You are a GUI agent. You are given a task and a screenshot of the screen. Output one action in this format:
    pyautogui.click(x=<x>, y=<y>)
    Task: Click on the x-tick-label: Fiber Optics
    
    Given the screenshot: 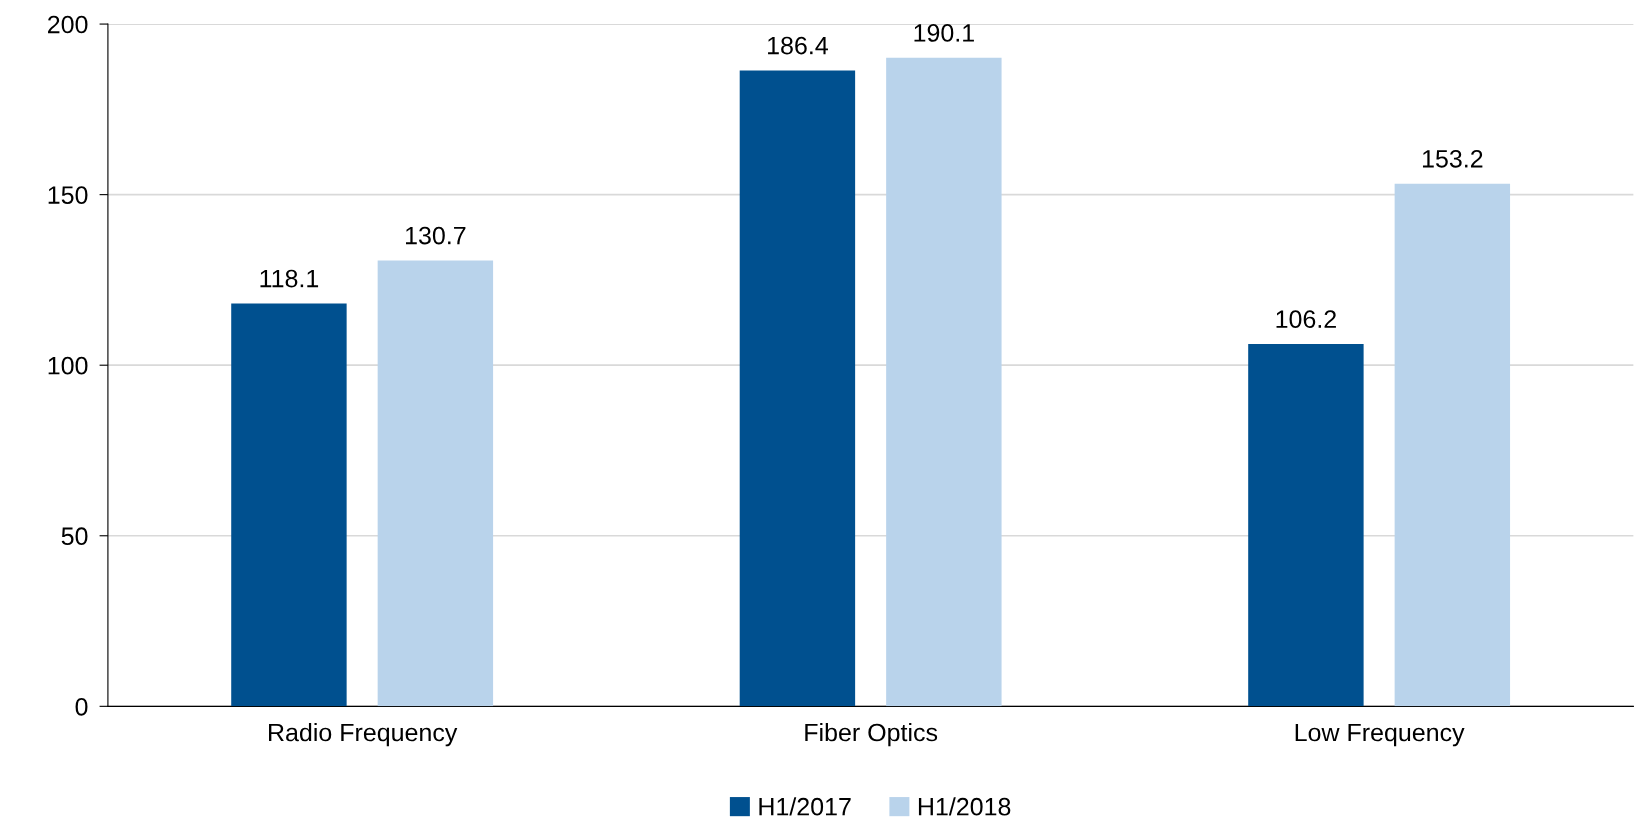 What is the action you would take?
    pyautogui.click(x=871, y=735)
    